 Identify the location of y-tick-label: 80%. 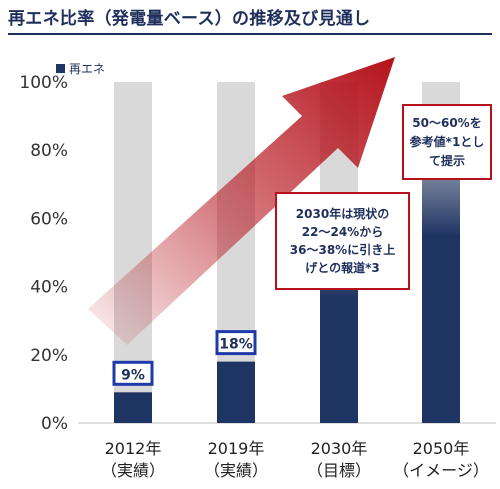
(49, 151).